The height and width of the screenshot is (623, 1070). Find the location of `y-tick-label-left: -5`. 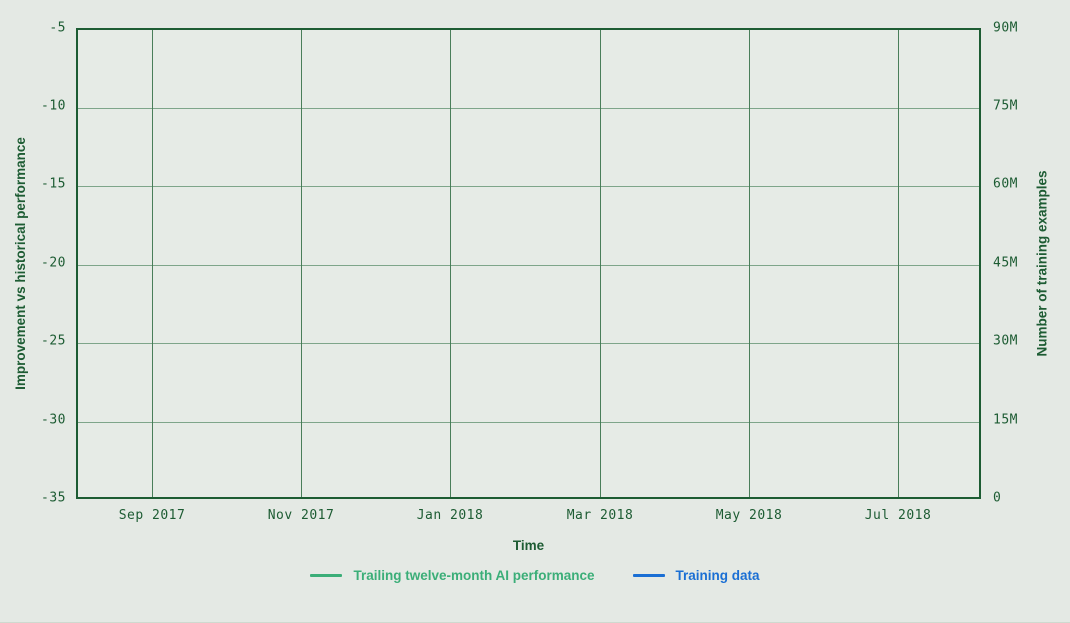

y-tick-label-left: -5 is located at coordinates (57, 28).